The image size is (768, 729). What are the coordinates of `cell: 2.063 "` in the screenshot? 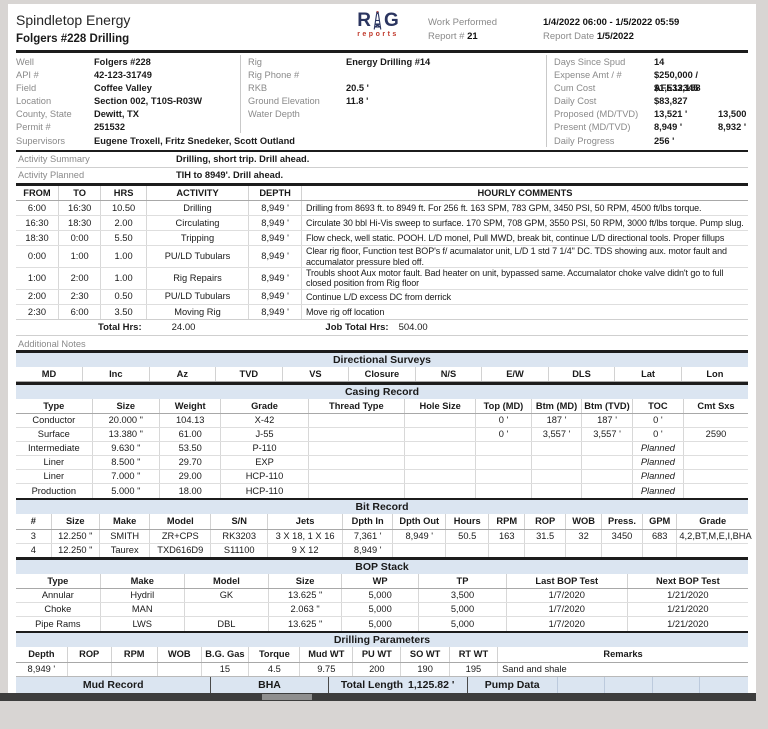 It's located at (305, 610).